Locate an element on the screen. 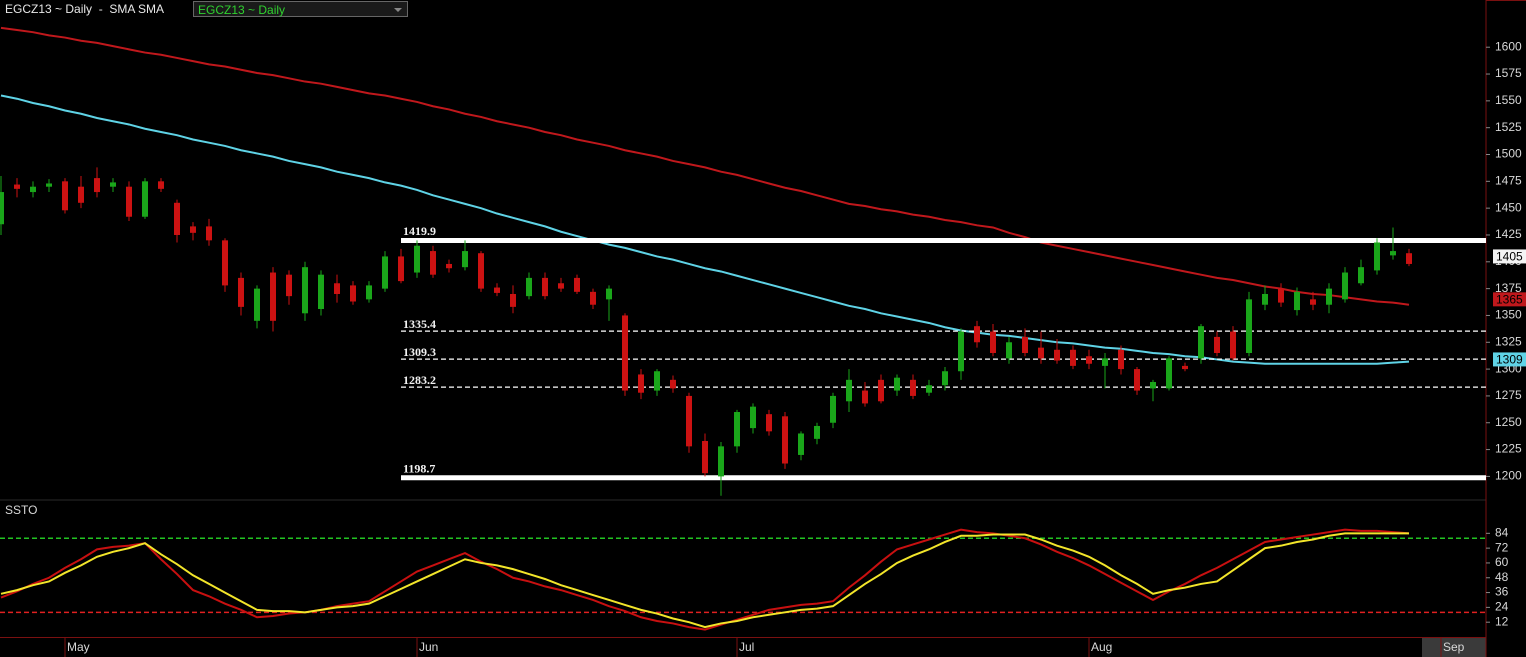  y-tick-label: 1350 is located at coordinates (1508, 315).